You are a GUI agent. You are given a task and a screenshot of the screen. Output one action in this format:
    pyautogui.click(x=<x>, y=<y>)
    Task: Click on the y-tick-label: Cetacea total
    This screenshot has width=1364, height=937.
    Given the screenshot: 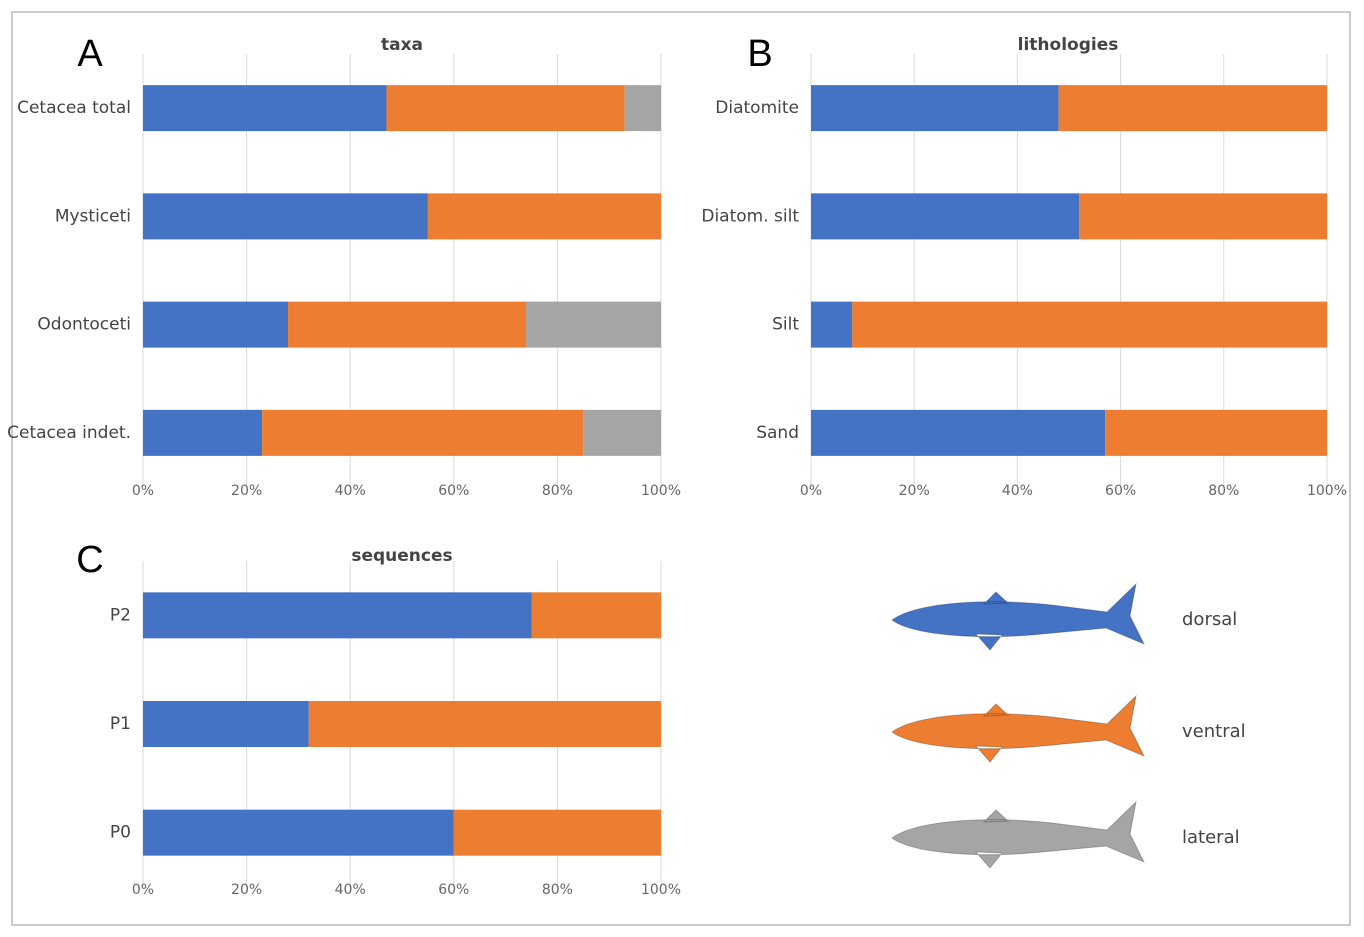 What is the action you would take?
    pyautogui.click(x=74, y=108)
    